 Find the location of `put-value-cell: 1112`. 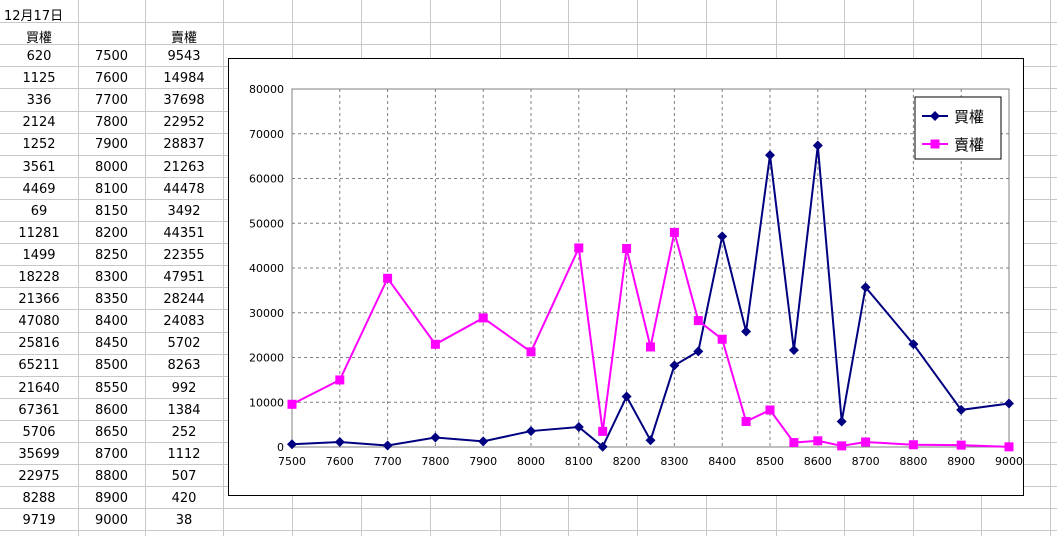

put-value-cell: 1112 is located at coordinates (184, 454).